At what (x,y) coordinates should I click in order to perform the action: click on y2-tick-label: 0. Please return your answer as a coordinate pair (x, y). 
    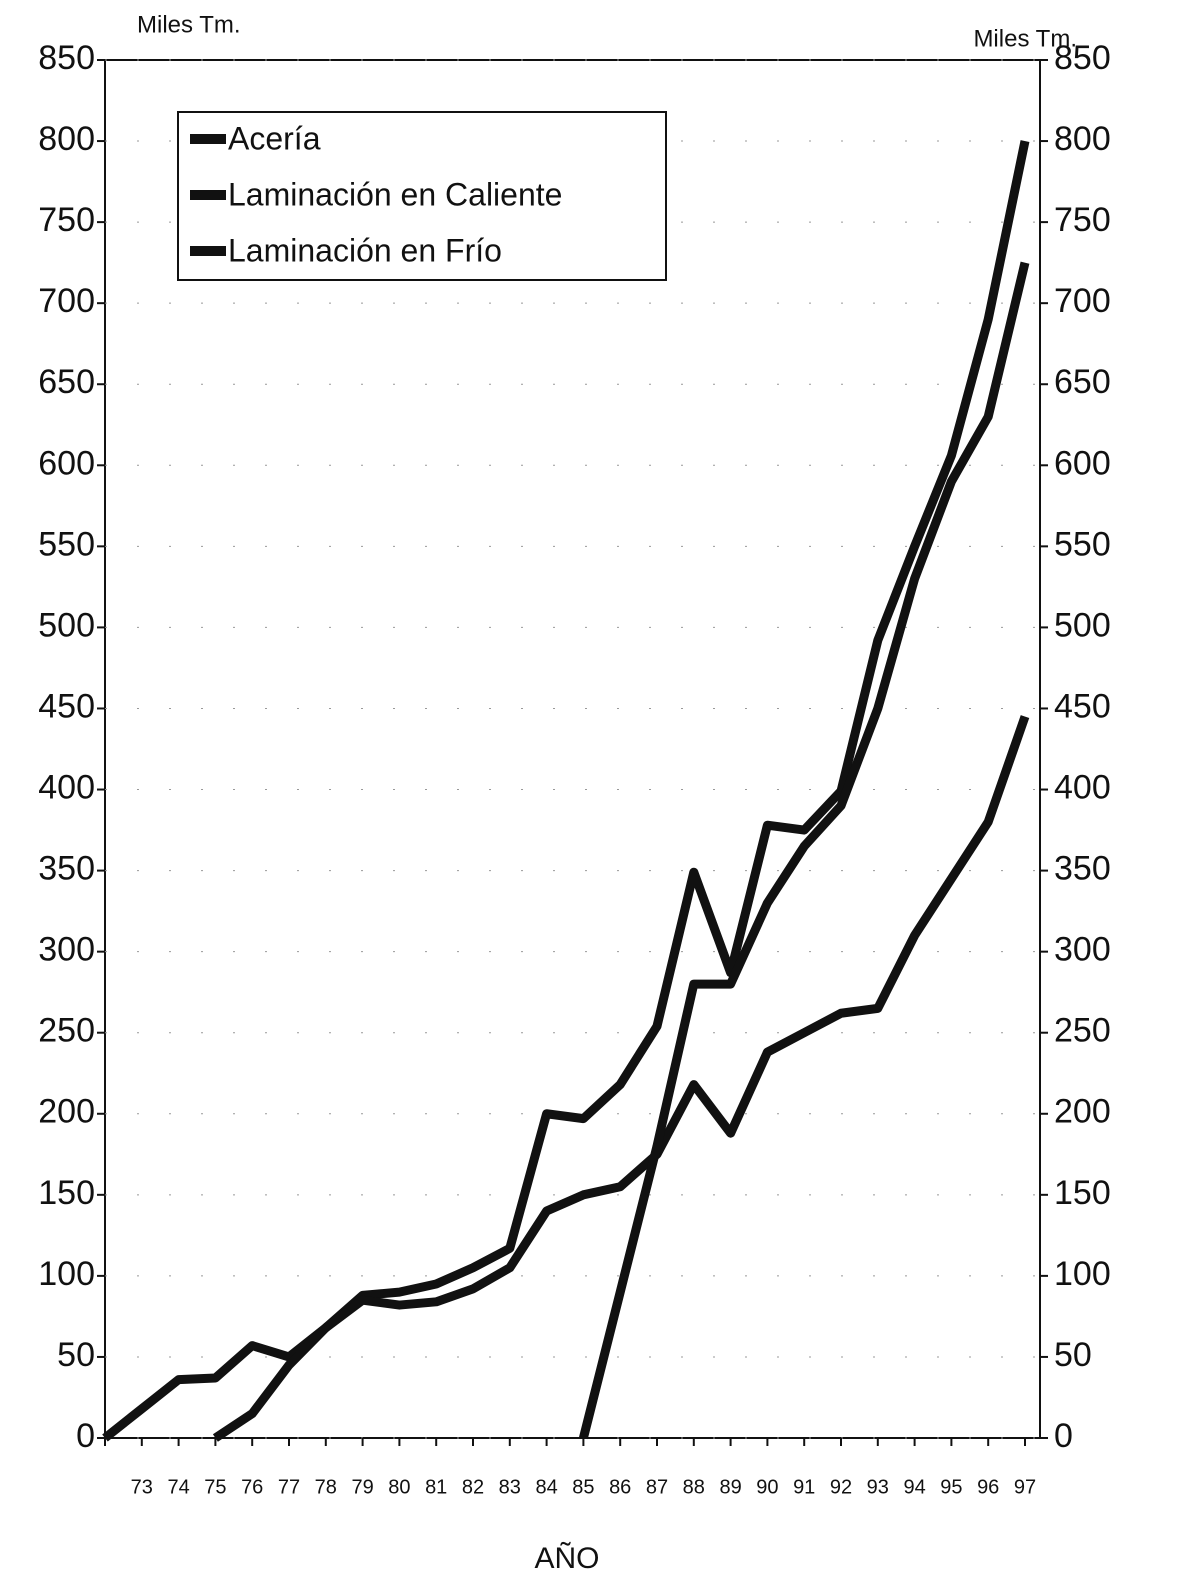
    Looking at the image, I should click on (1063, 1436).